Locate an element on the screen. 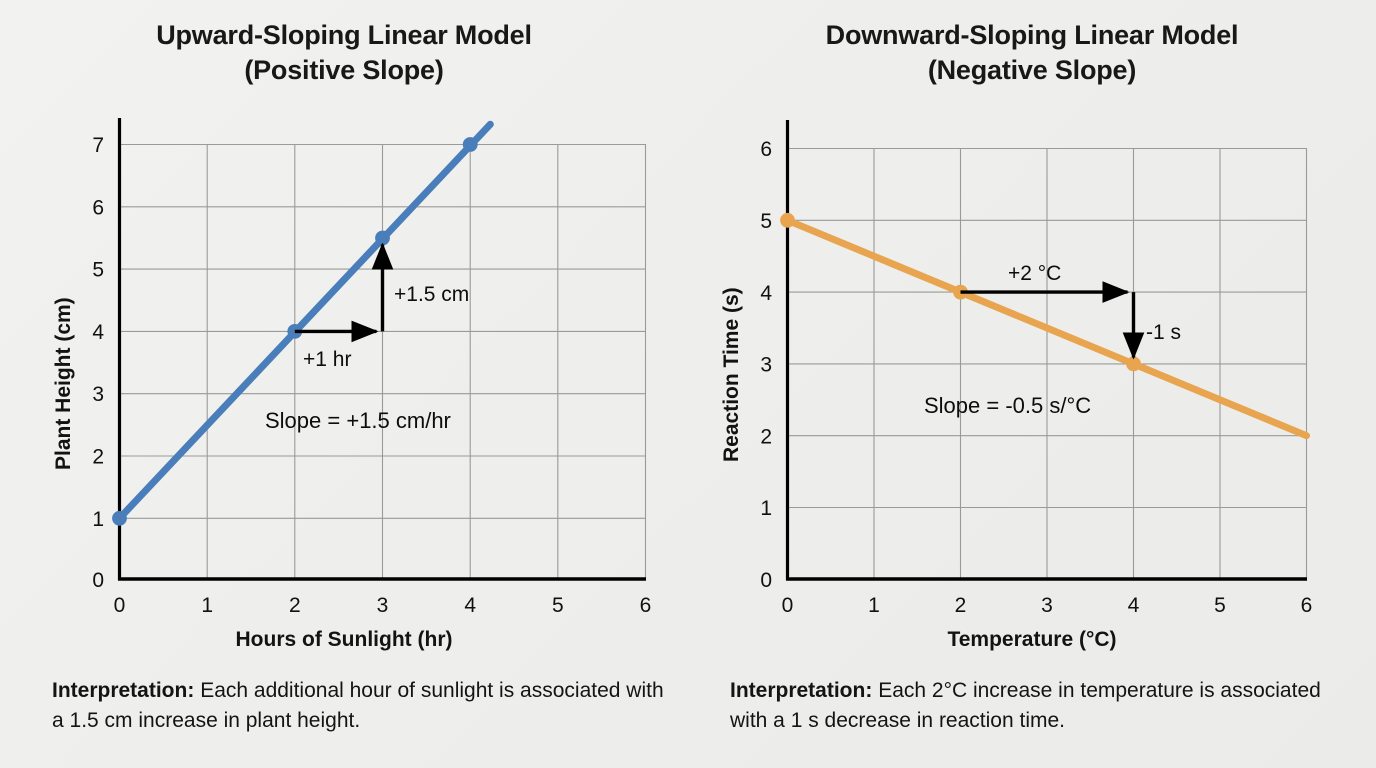  interpretation-lead-downward: Interpretation: is located at coordinates (801, 690).